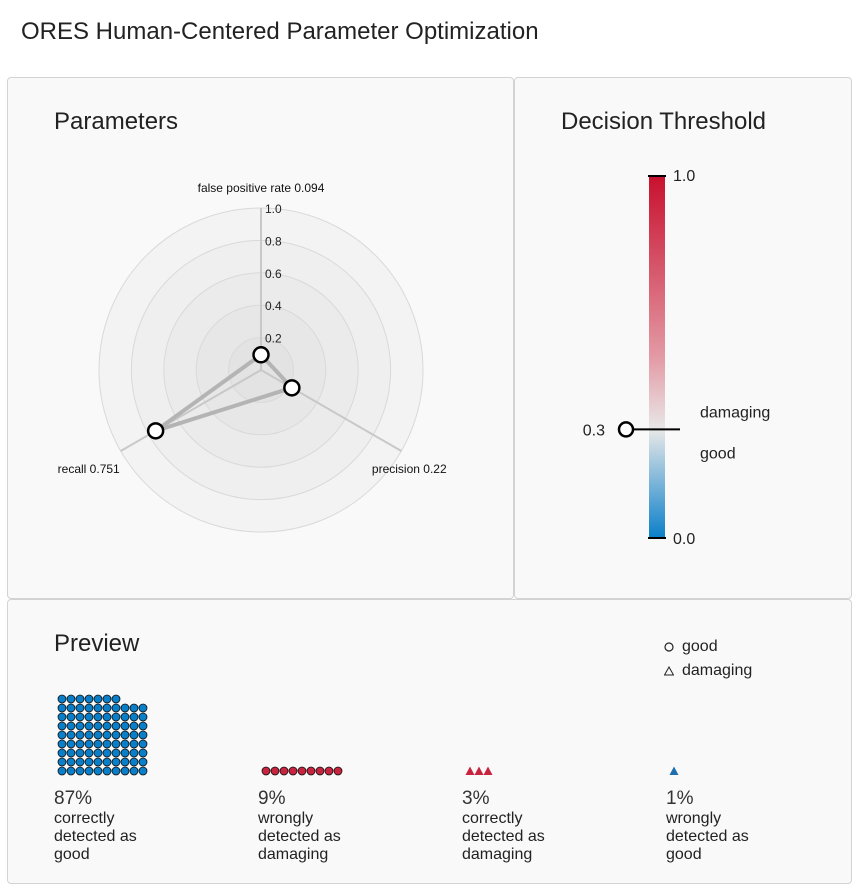  What do you see at coordinates (272, 798) in the screenshot?
I see `stat-percent: 9%` at bounding box center [272, 798].